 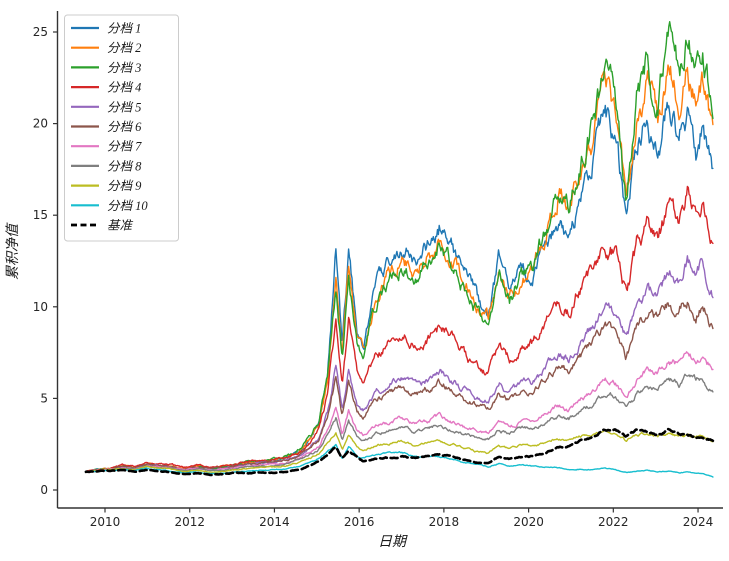 What do you see at coordinates (40, 215) in the screenshot?
I see `y-tick-label: 15` at bounding box center [40, 215].